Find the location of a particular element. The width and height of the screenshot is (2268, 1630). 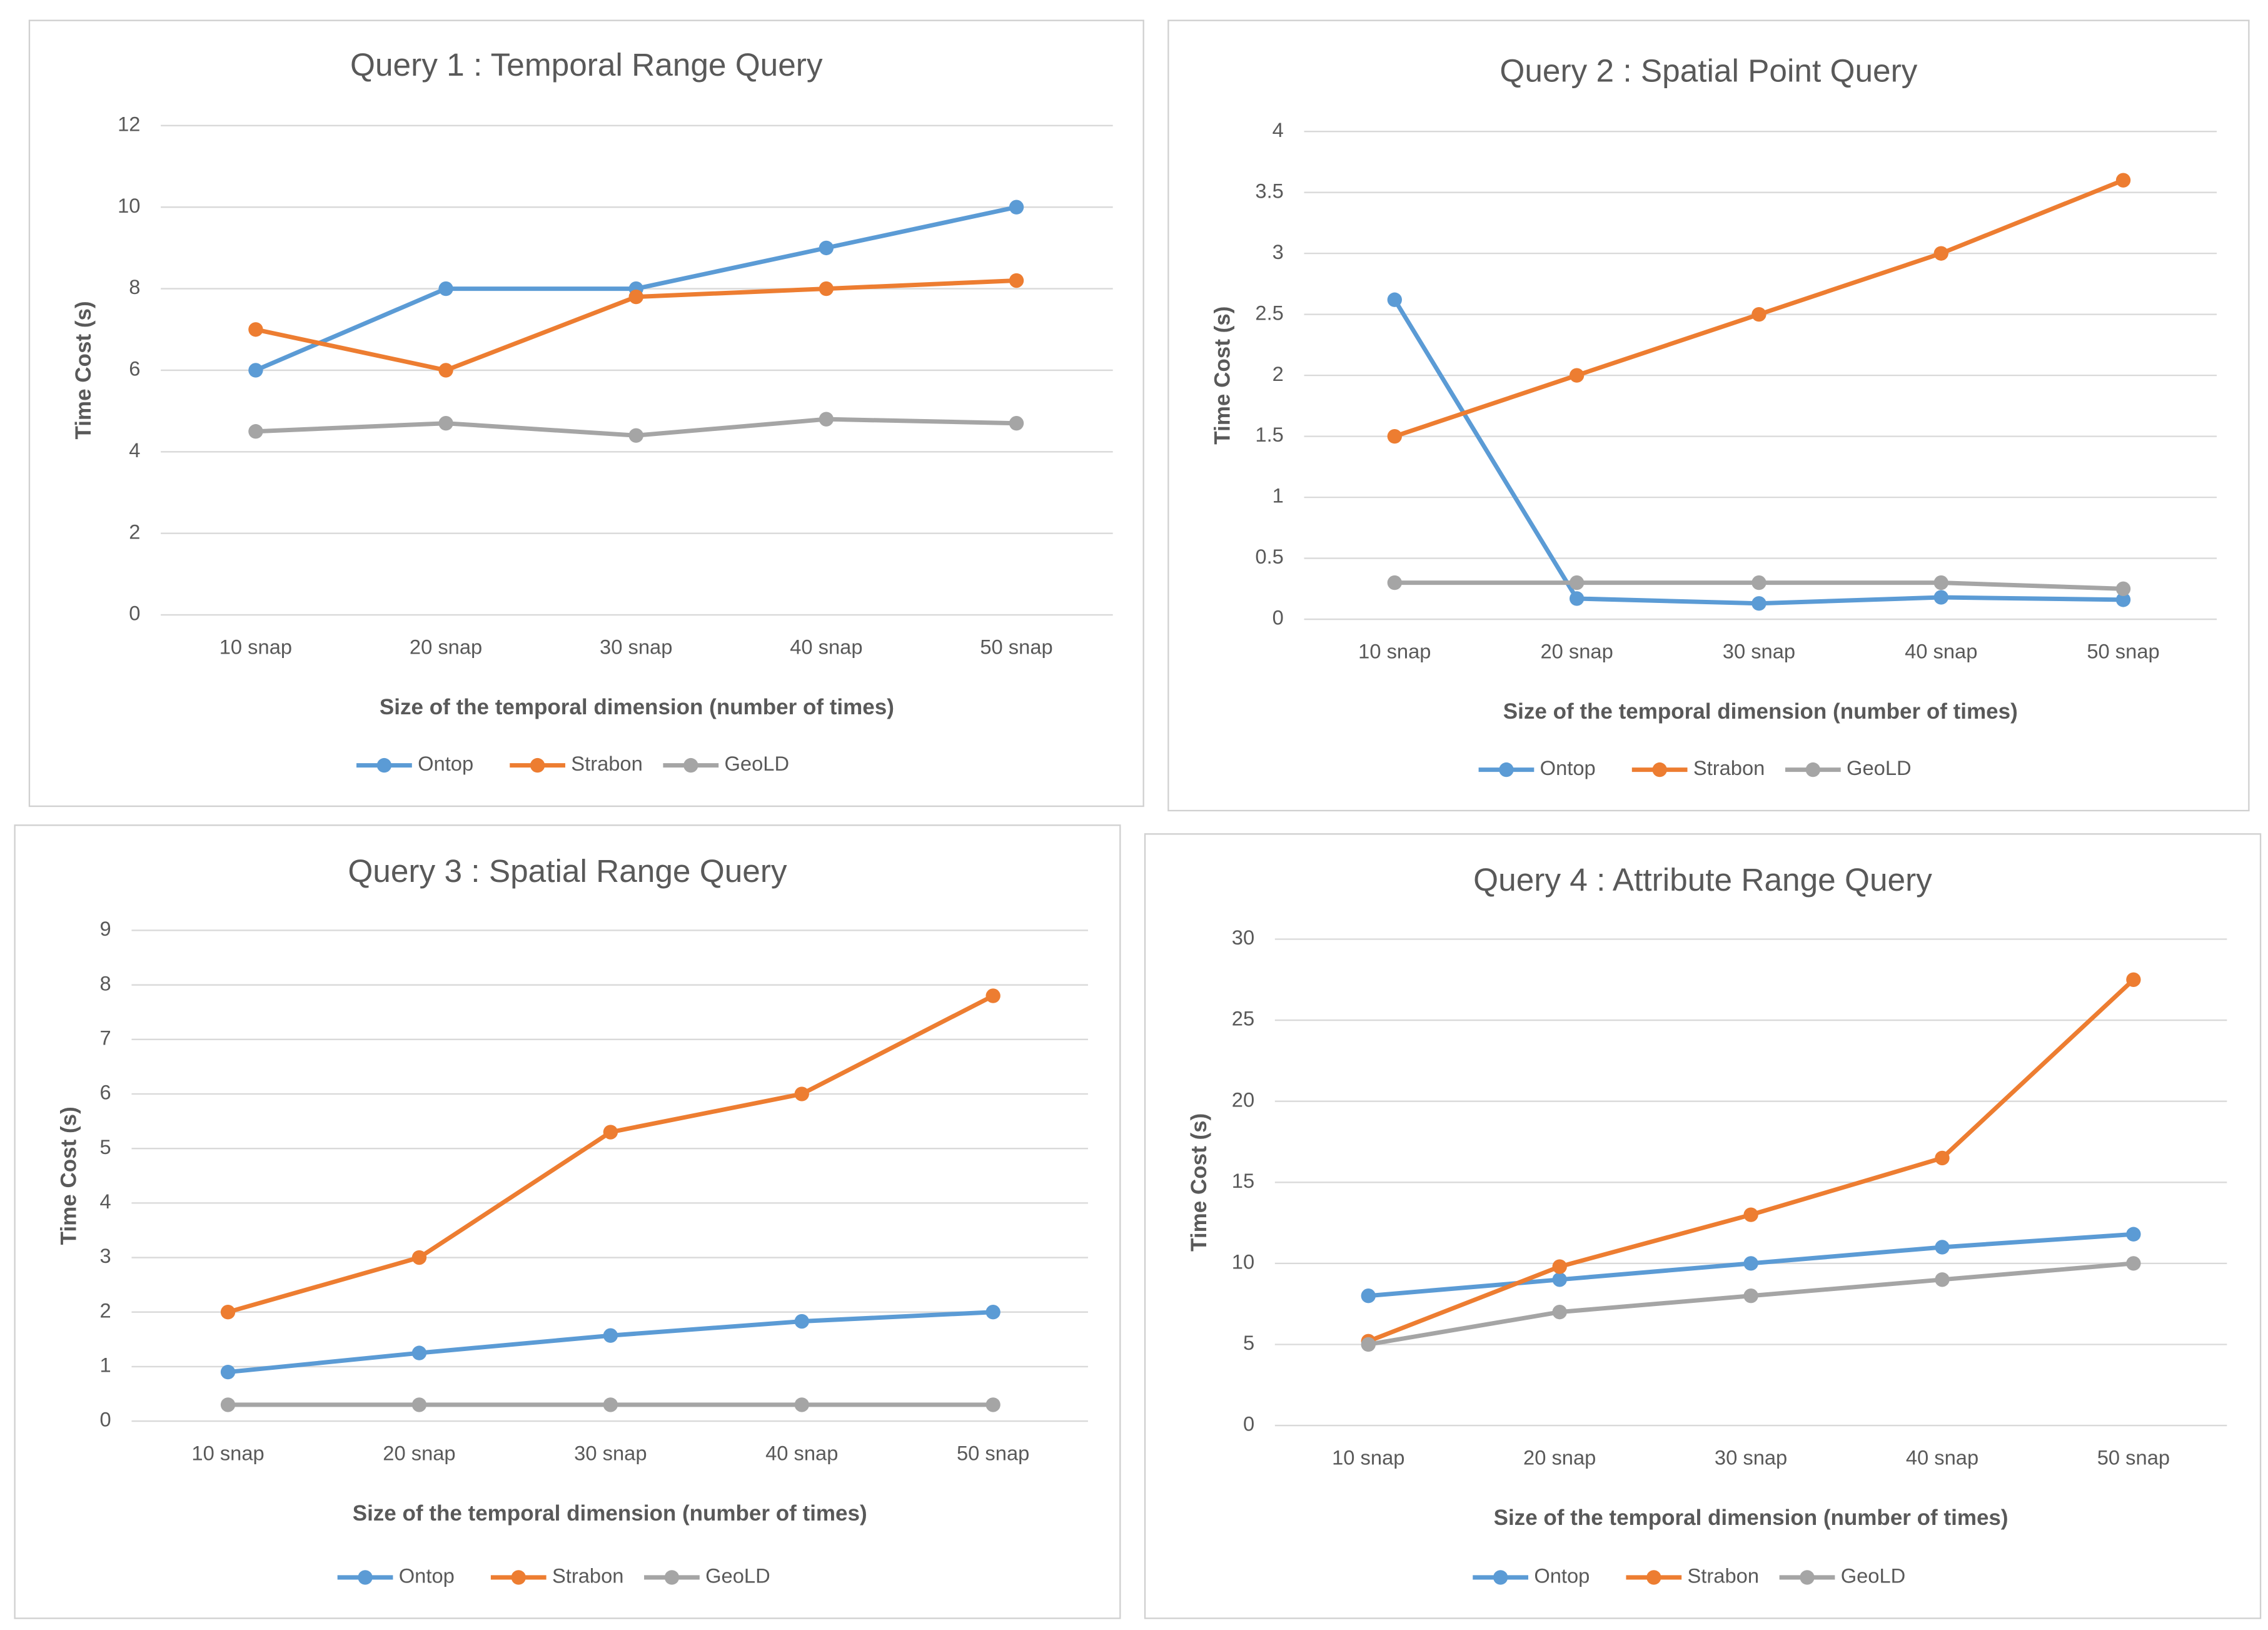

chart-title: Query 1 : Temporal Range Query is located at coordinates (586, 64).